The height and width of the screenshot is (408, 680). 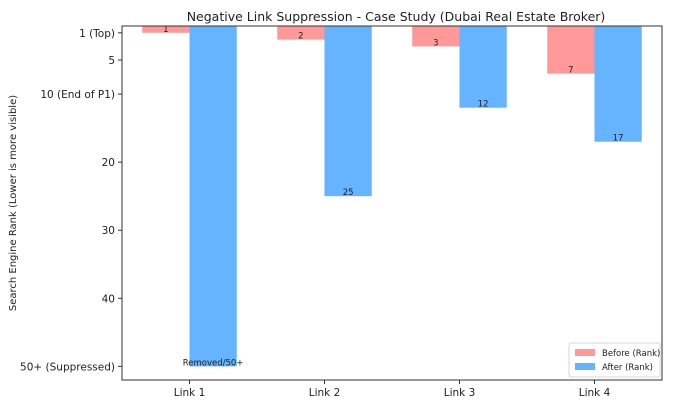 I want to click on x-axis-ticks: Link 1 Link 2 Link 3 Link 4, so click(x=392, y=389).